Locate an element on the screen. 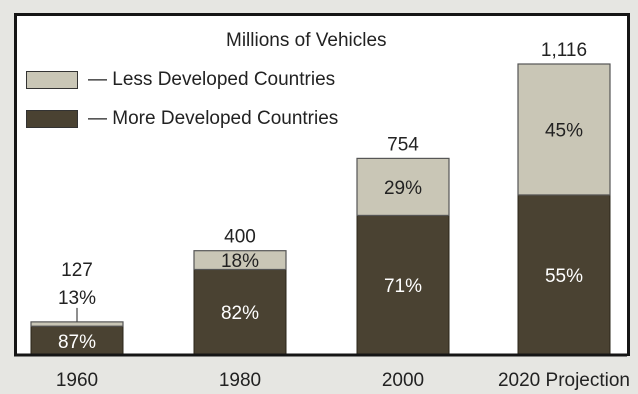 This screenshot has height=394, width=638. x-tick-label: 1960 is located at coordinates (77, 380).